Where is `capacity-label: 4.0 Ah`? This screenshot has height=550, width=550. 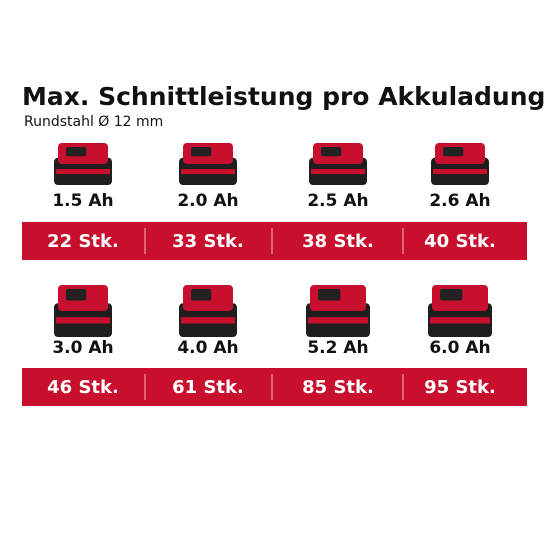
capacity-label: 4.0 Ah is located at coordinates (207, 348).